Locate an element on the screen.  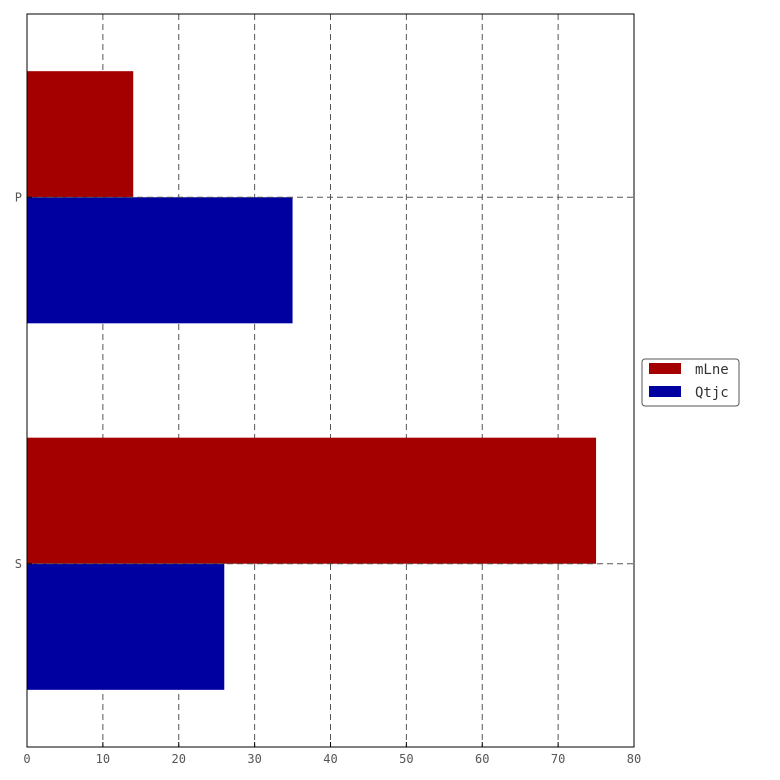
x-tick-label: 30 is located at coordinates (254, 759).